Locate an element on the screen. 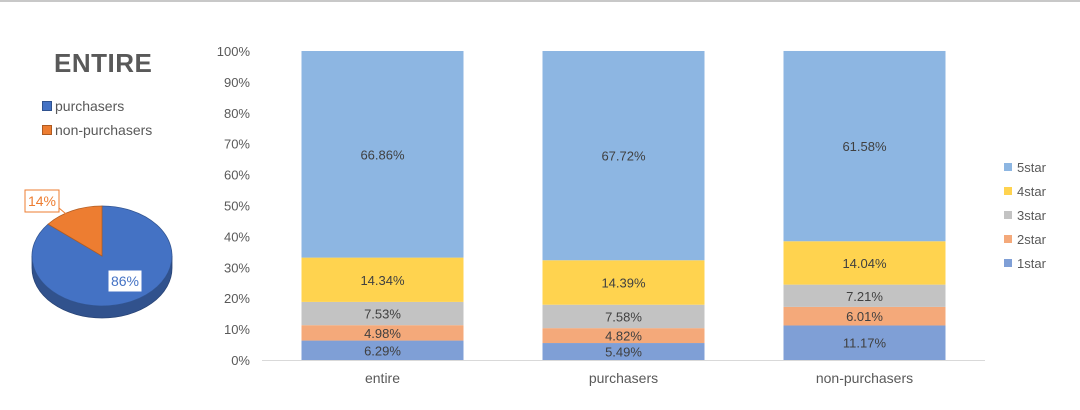  y-tick-label: 90% is located at coordinates (237, 82).